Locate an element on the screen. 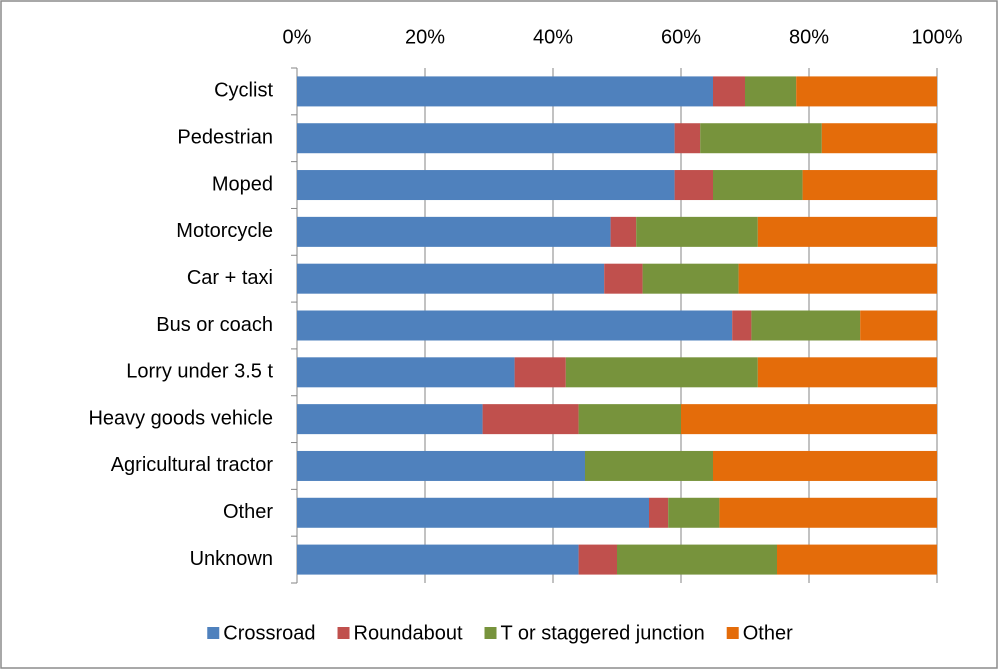  x-tick-label: 40% is located at coordinates (553, 37).